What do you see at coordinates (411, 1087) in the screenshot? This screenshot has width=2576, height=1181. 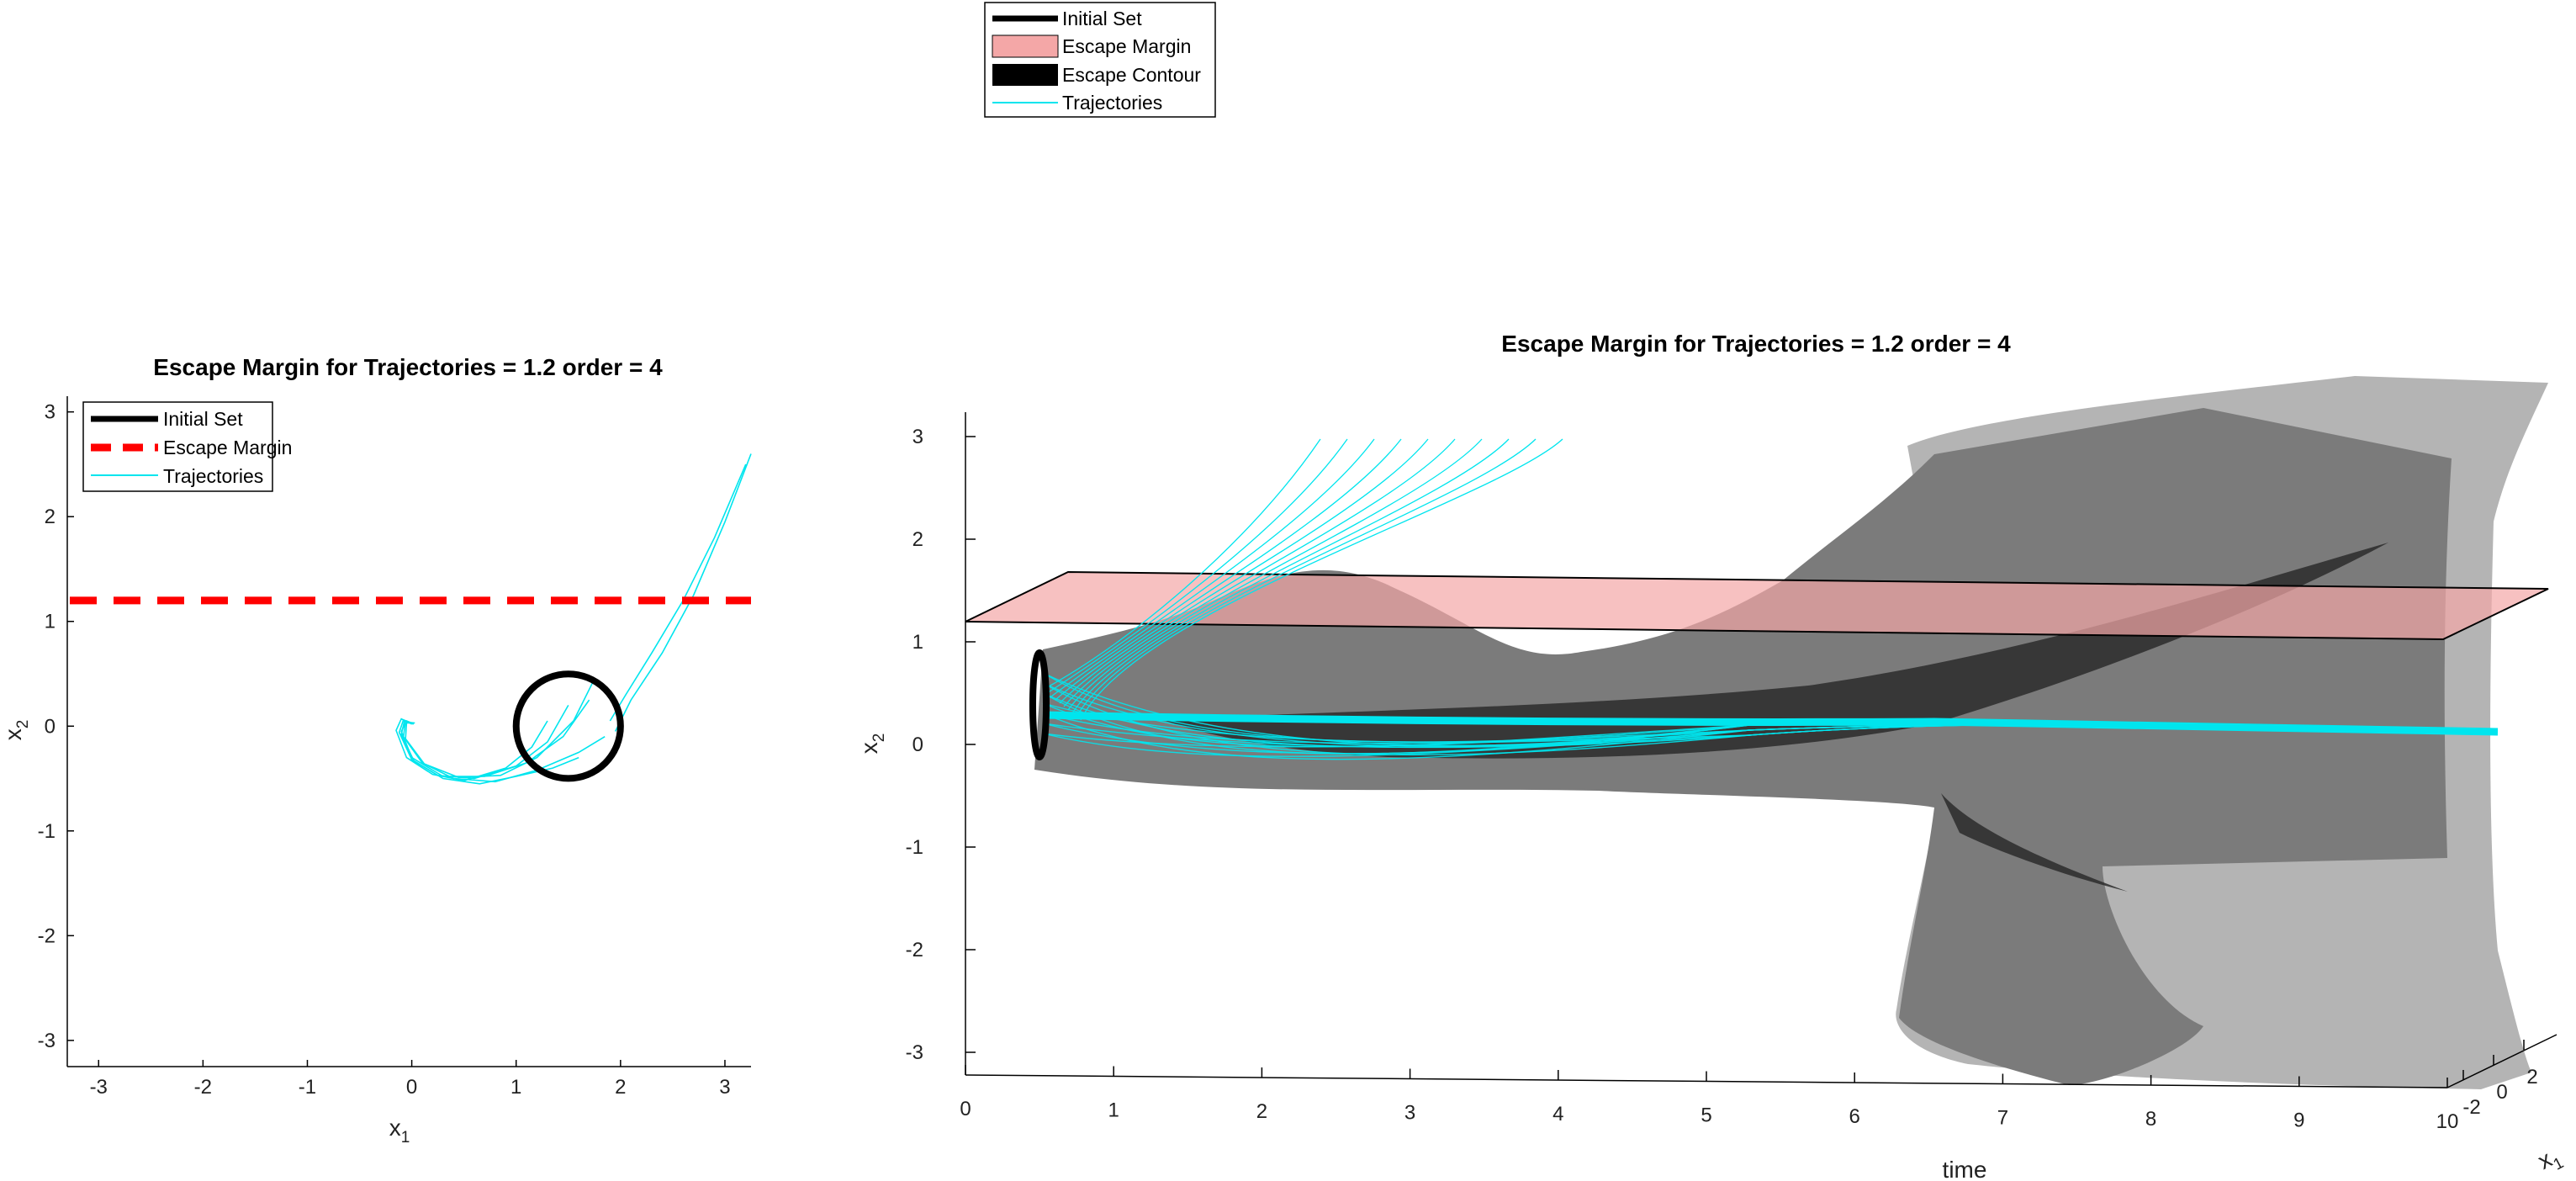 I see `left-x-tick-label: 0` at bounding box center [411, 1087].